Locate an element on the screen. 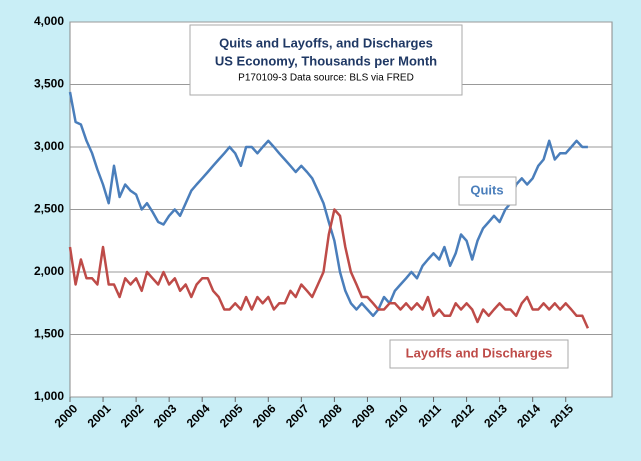  y-tick-label: 3,500 is located at coordinates (49, 84).